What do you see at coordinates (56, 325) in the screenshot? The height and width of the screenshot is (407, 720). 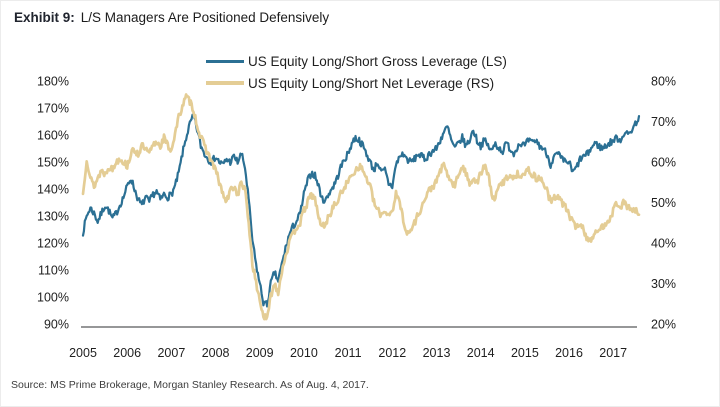 I see `left-axis-tick-label: 90%` at bounding box center [56, 325].